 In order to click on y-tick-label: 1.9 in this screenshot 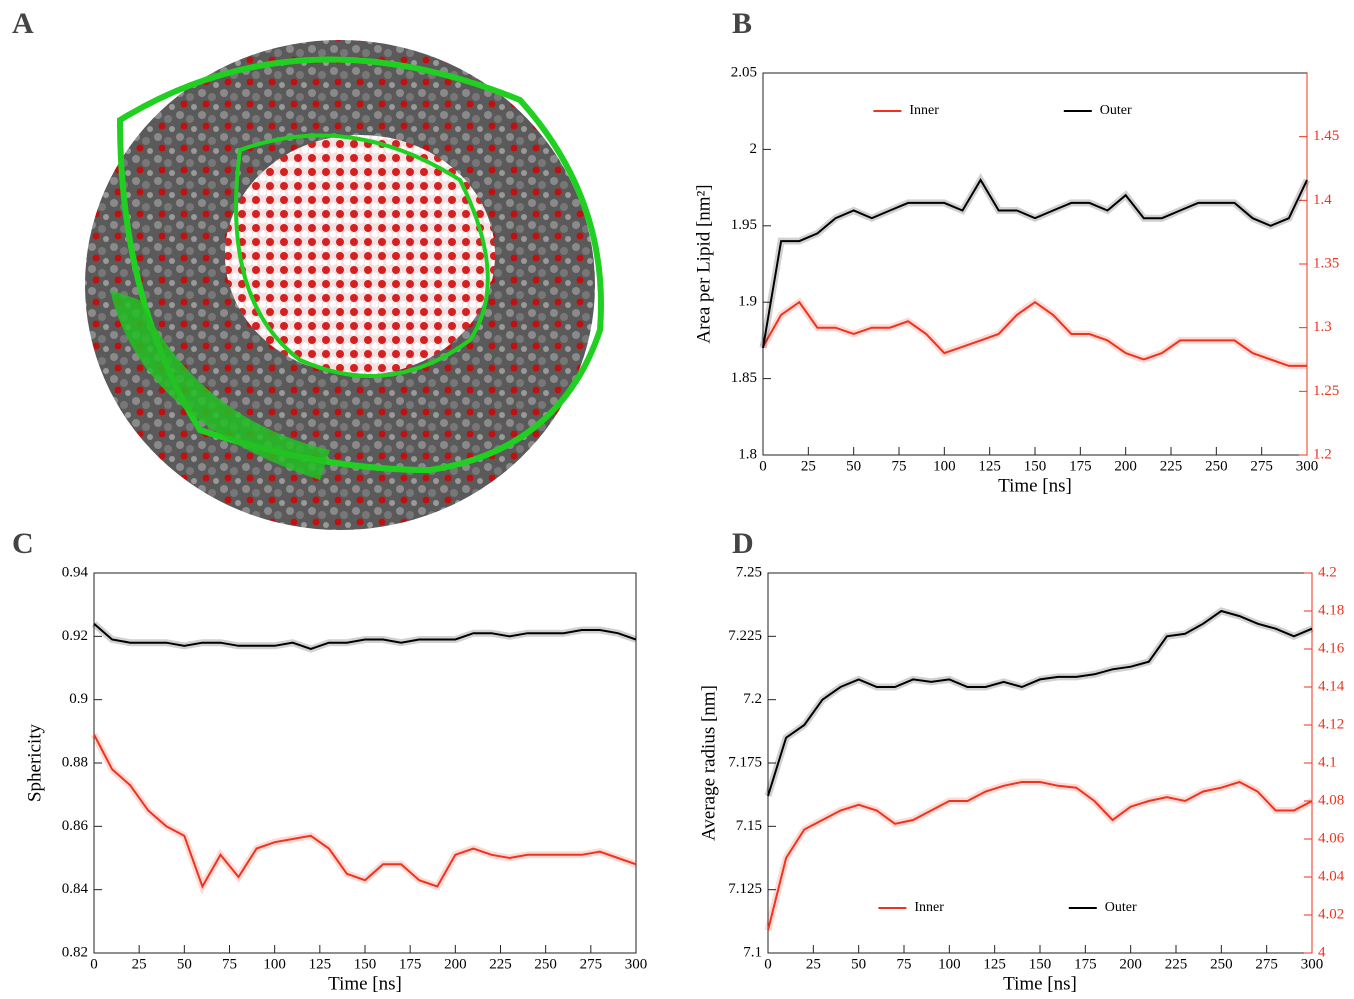, I will do `click(747, 302)`.